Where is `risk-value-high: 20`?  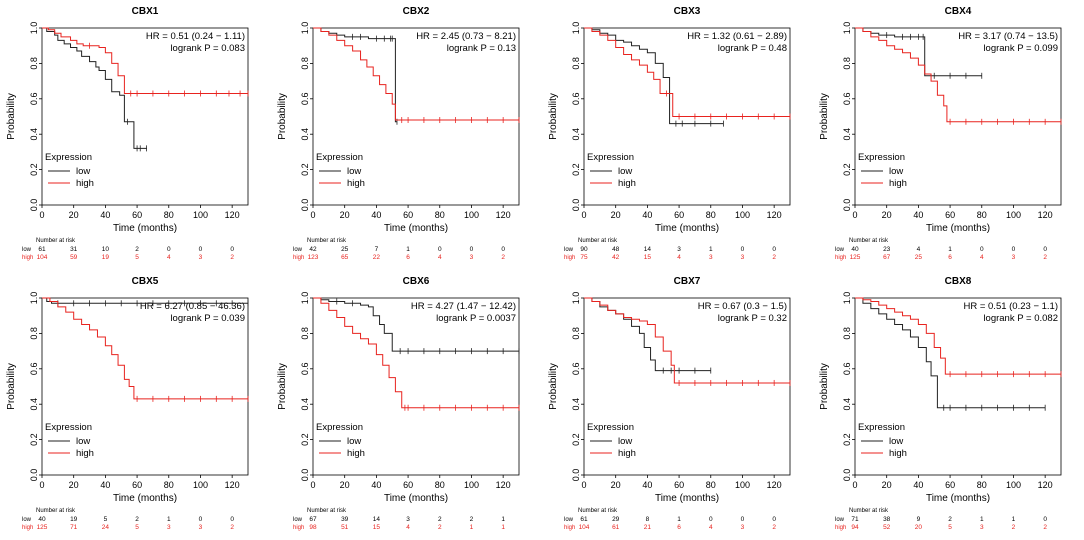 risk-value-high: 20 is located at coordinates (919, 527).